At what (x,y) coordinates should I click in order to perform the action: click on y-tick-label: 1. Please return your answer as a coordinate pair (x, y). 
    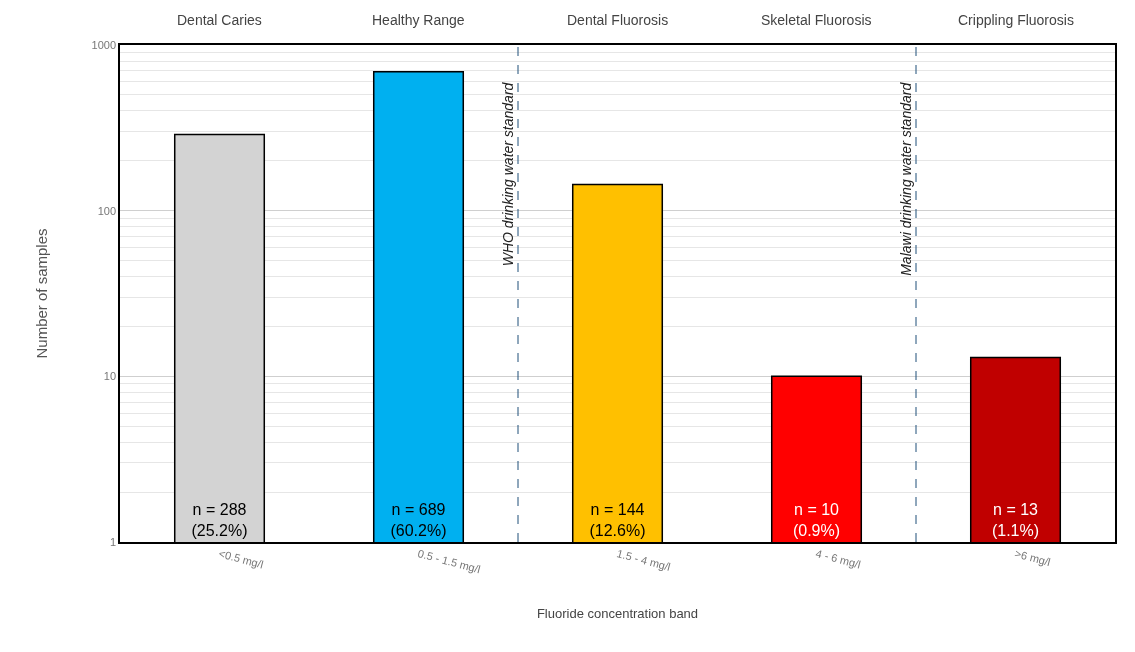
    Looking at the image, I should click on (113, 541).